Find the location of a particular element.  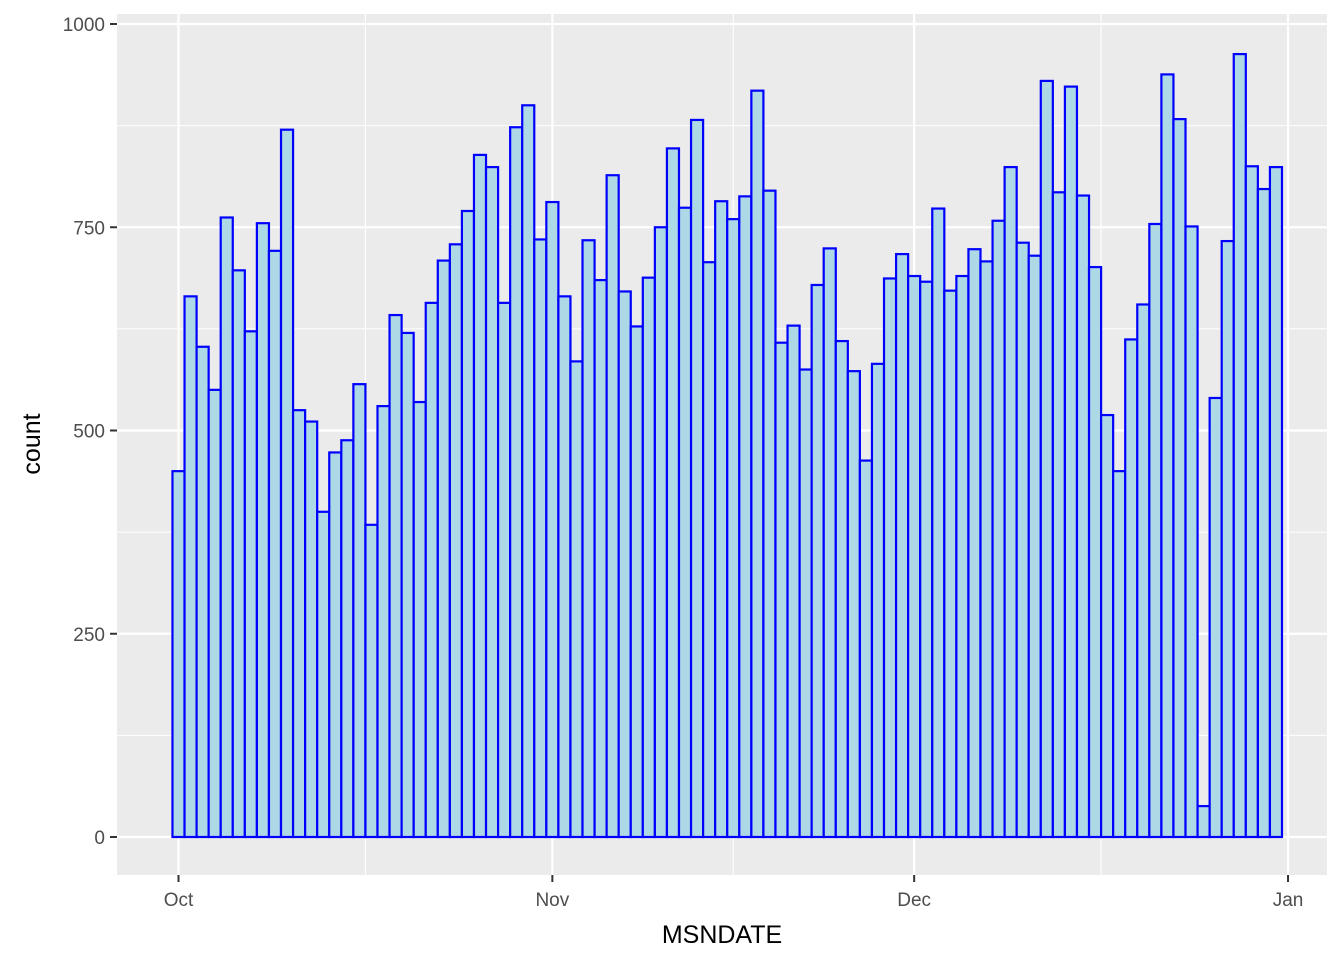

x-tick-label: Jan is located at coordinates (1288, 900).